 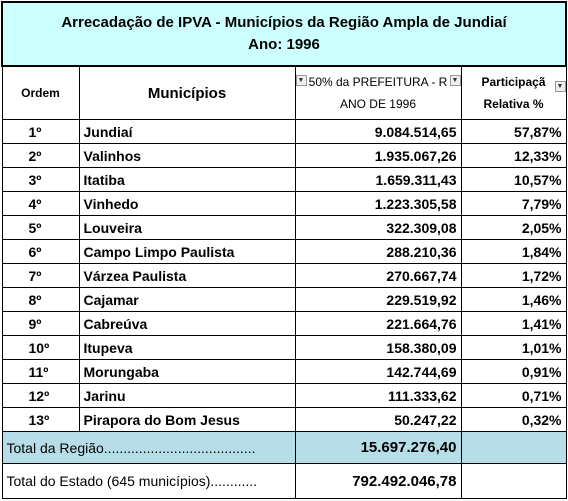 What do you see at coordinates (513, 179) in the screenshot?
I see `share: 10,57%` at bounding box center [513, 179].